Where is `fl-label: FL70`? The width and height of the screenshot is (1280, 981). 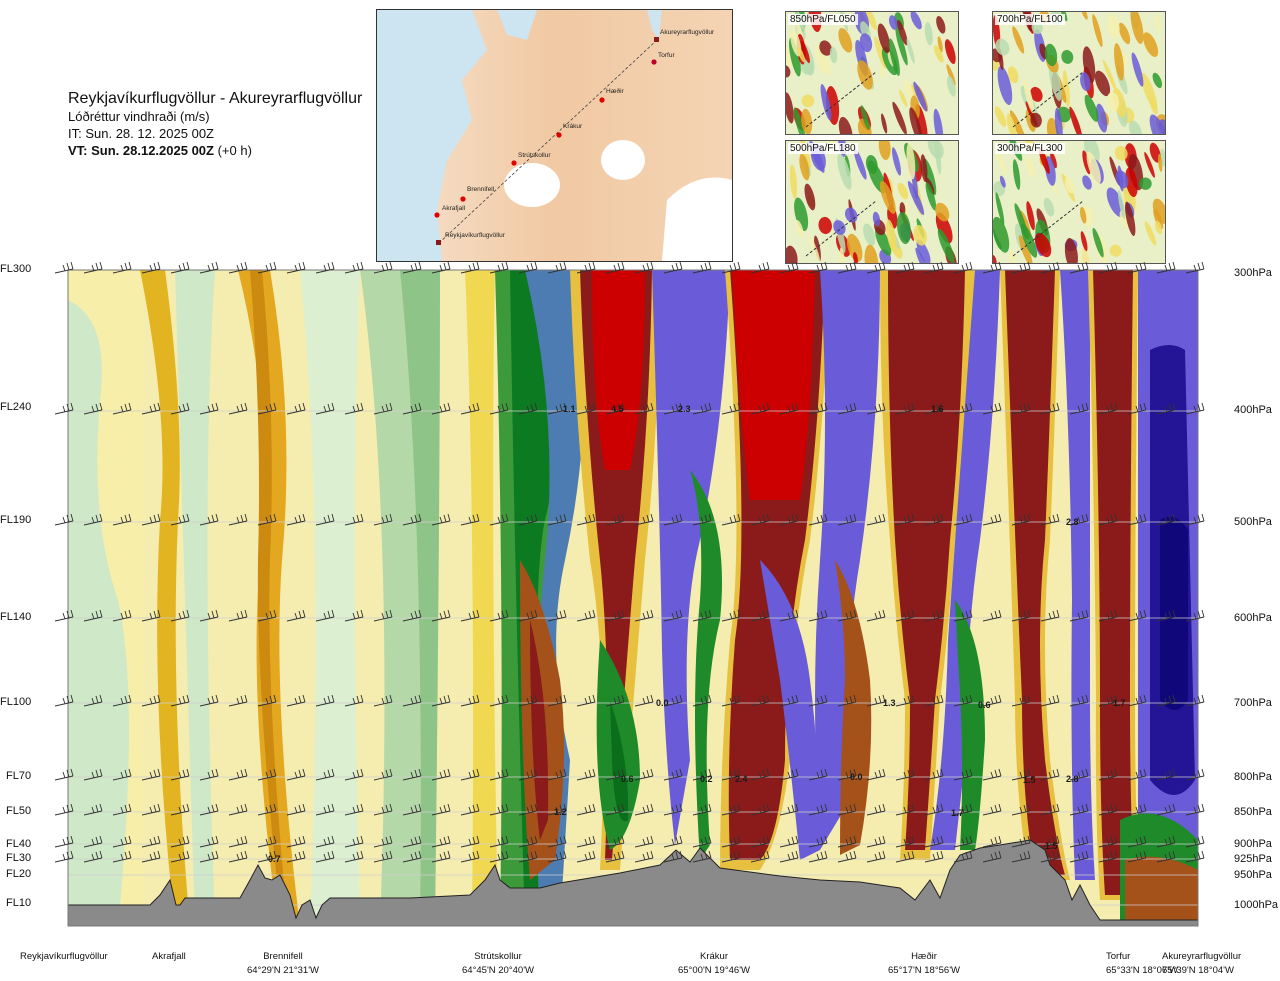
fl-label: FL70 is located at coordinates (19, 776).